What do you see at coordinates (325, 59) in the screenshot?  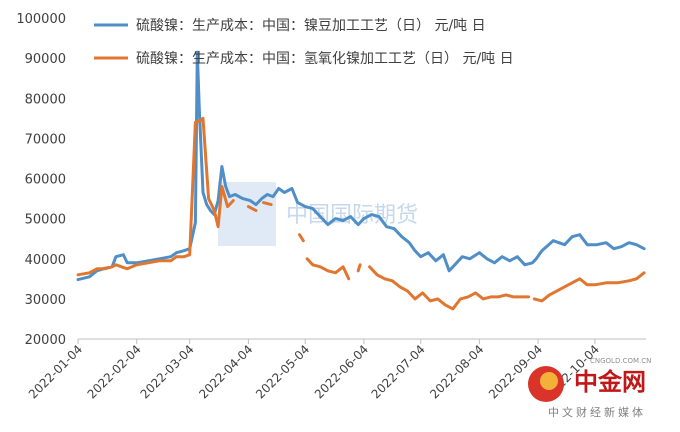 I see `legend-label: 硫酸镍：生产成本：中国：氢氧化镍加工工艺（日） 元/吨 日` at bounding box center [325, 59].